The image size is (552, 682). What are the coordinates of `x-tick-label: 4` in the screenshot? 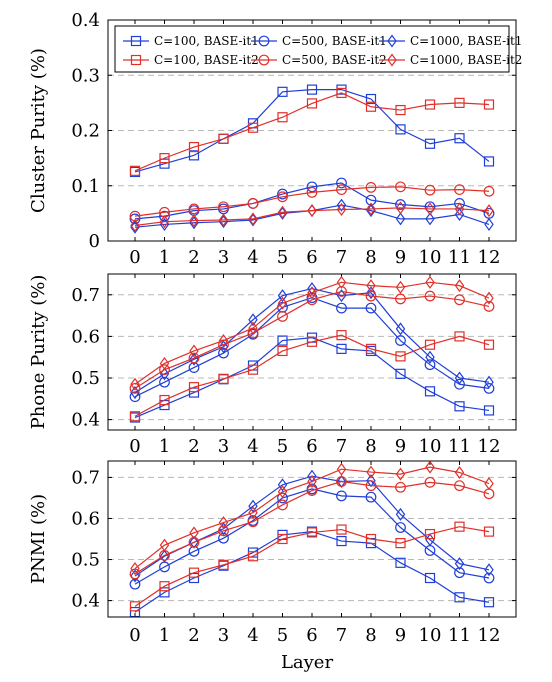 It's located at (252, 257).